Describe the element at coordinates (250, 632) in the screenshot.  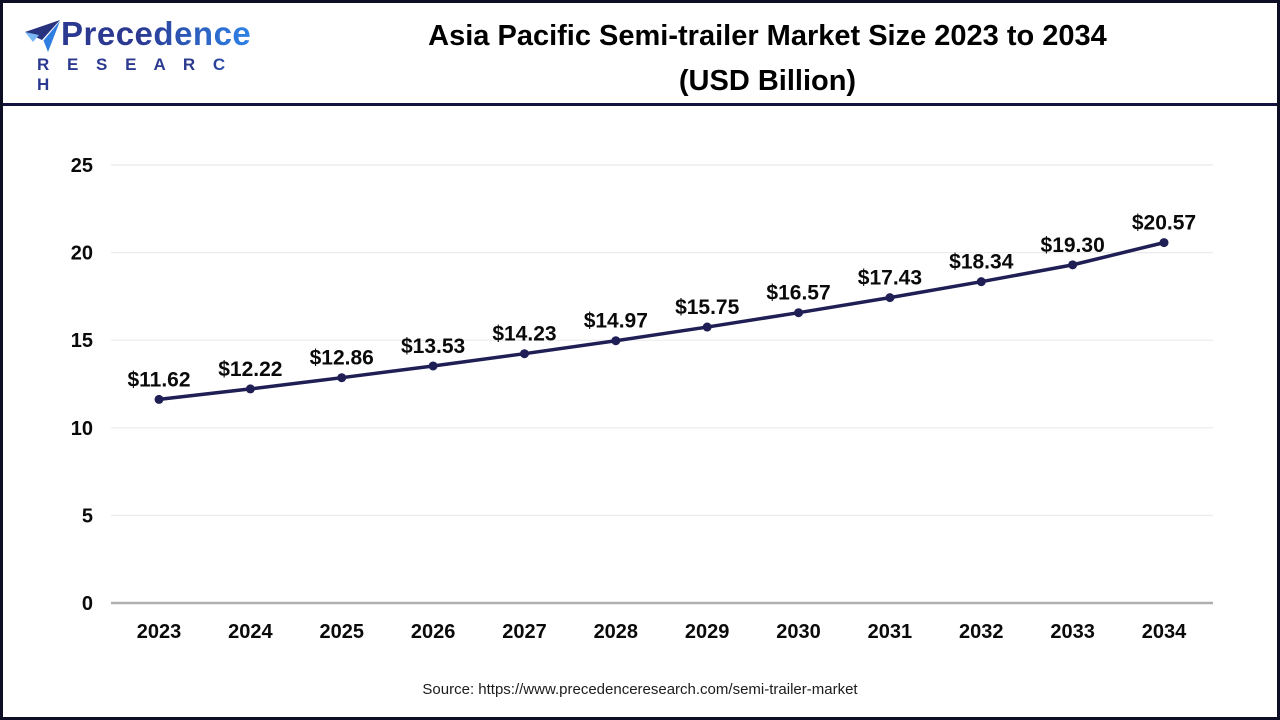
I see `x-tick-label: 2024` at that location.